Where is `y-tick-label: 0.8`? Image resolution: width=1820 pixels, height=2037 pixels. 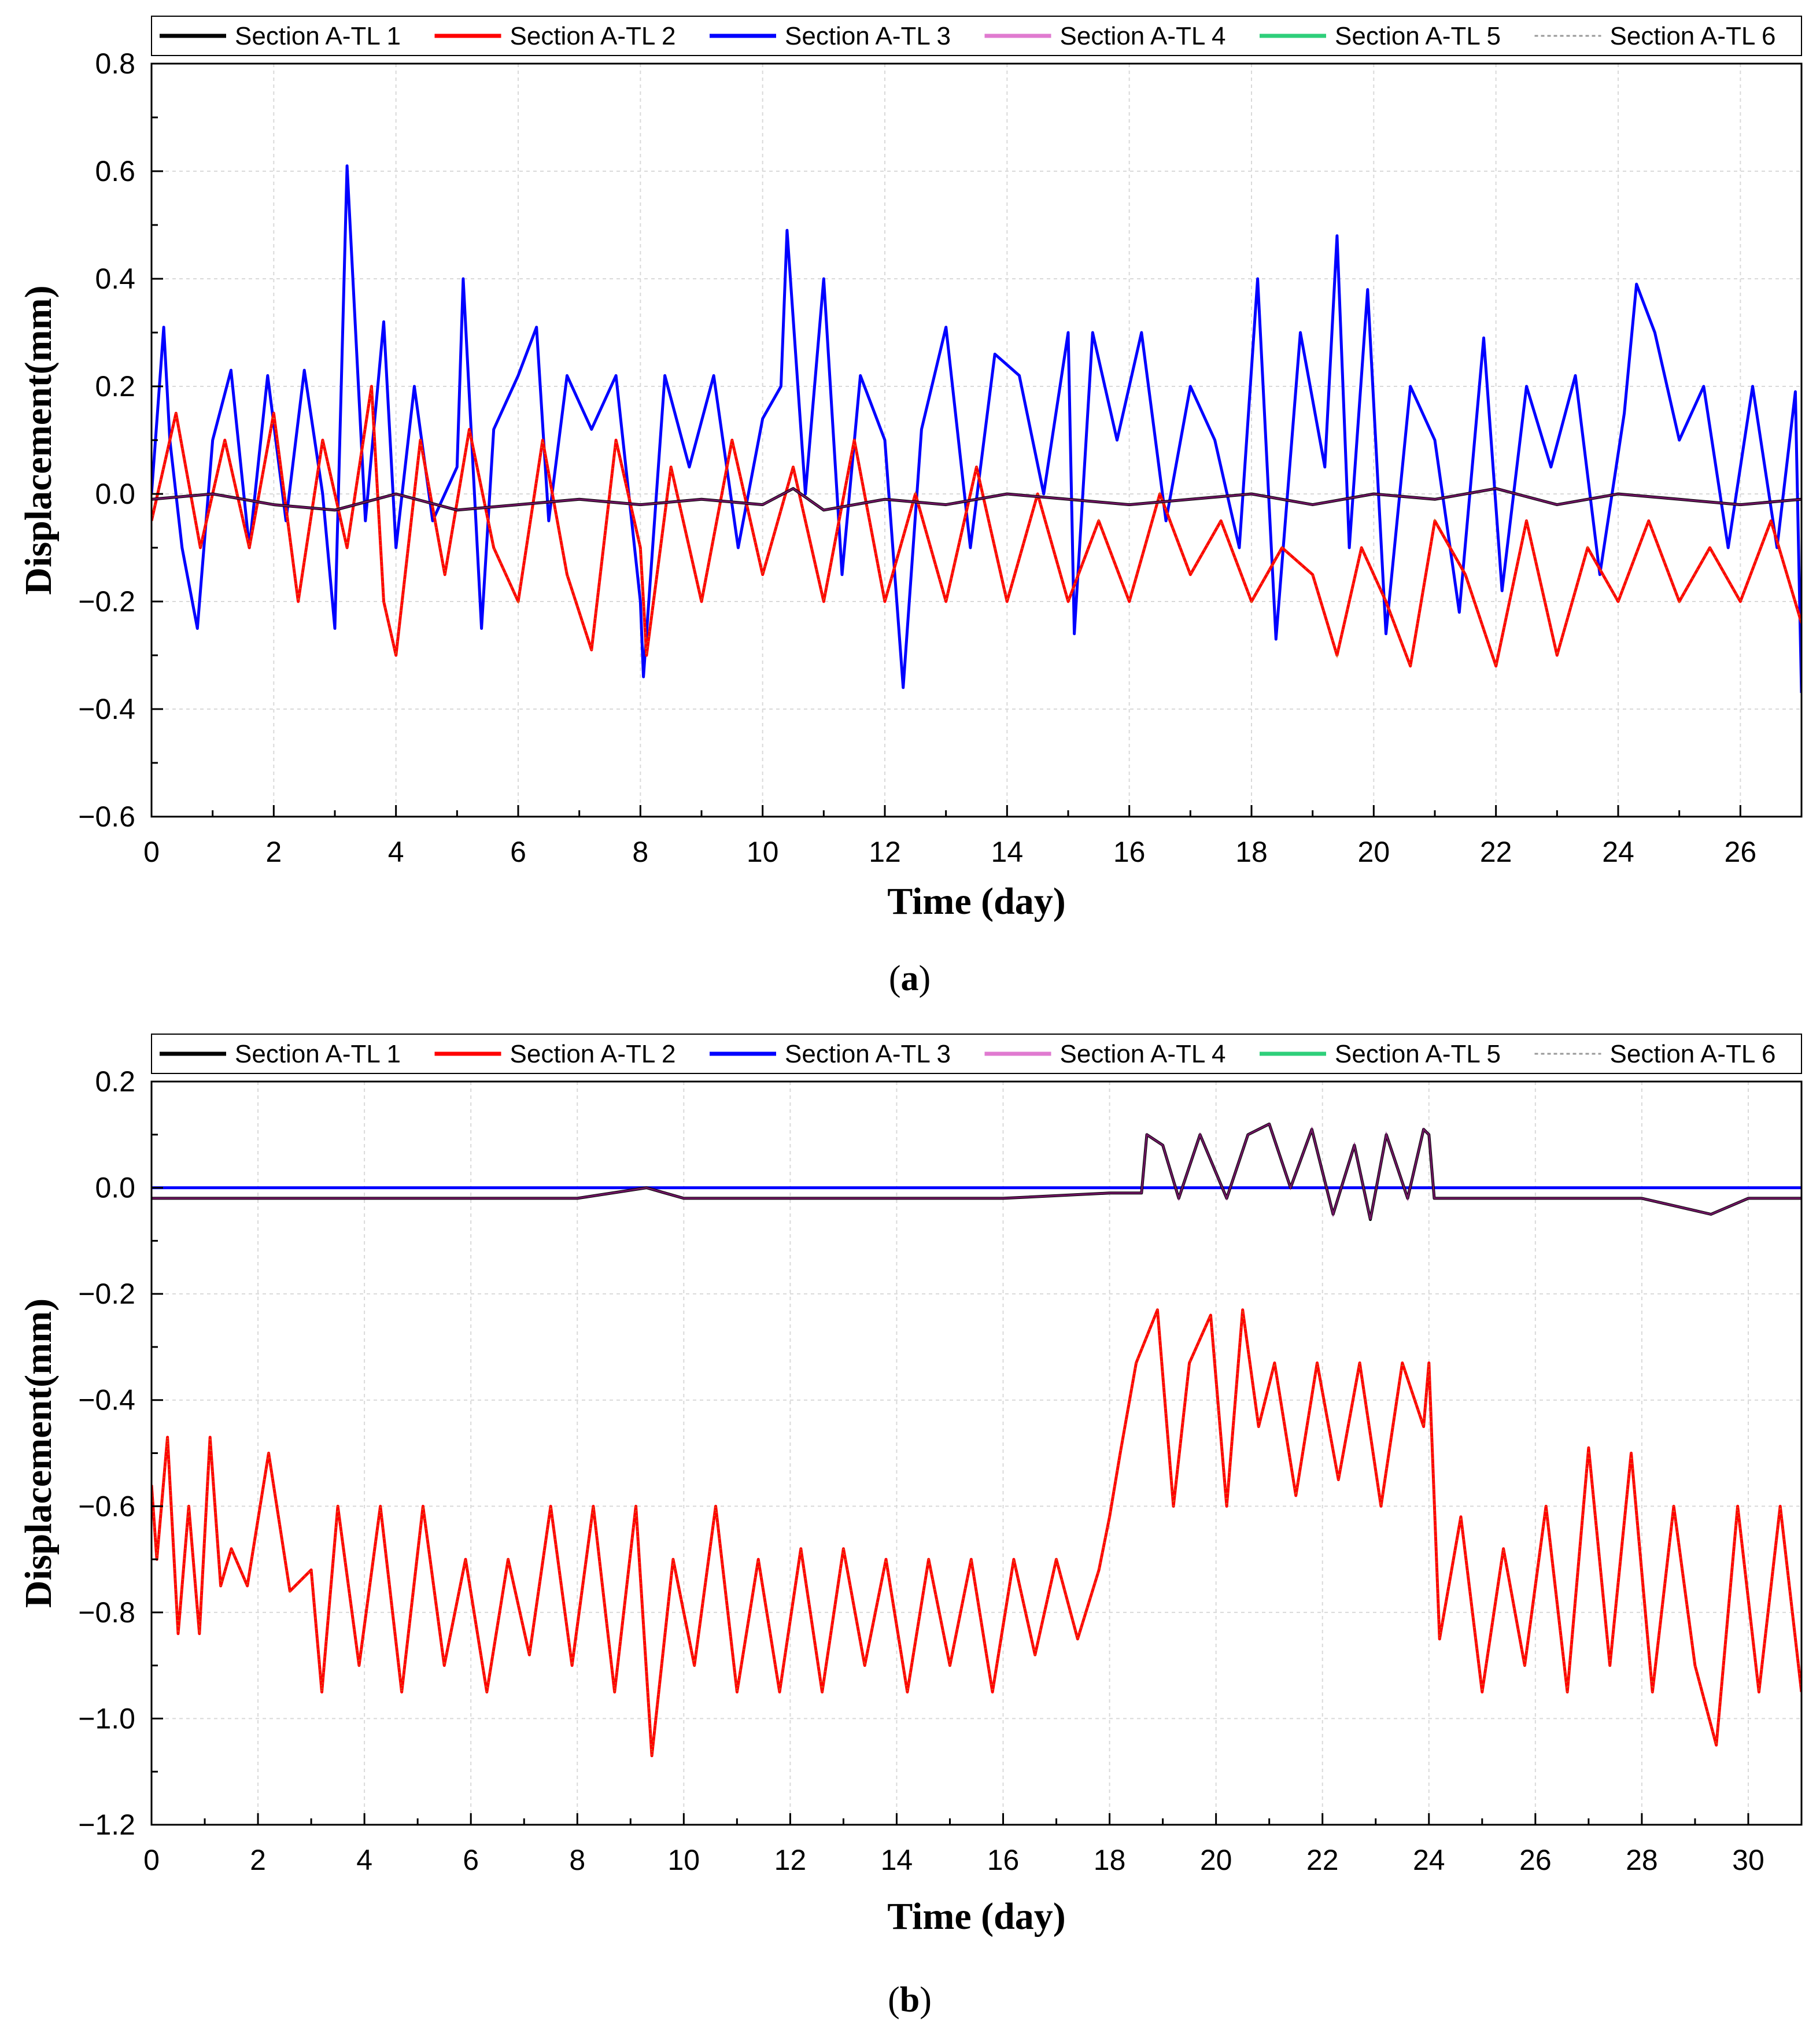
y-tick-label: 0.8 is located at coordinates (115, 63).